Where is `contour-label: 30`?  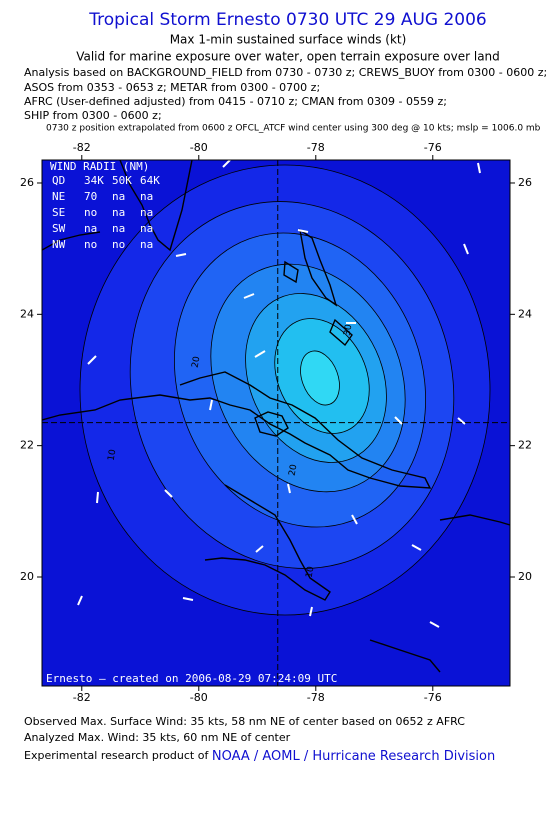 contour-label: 30 is located at coordinates (349, 329).